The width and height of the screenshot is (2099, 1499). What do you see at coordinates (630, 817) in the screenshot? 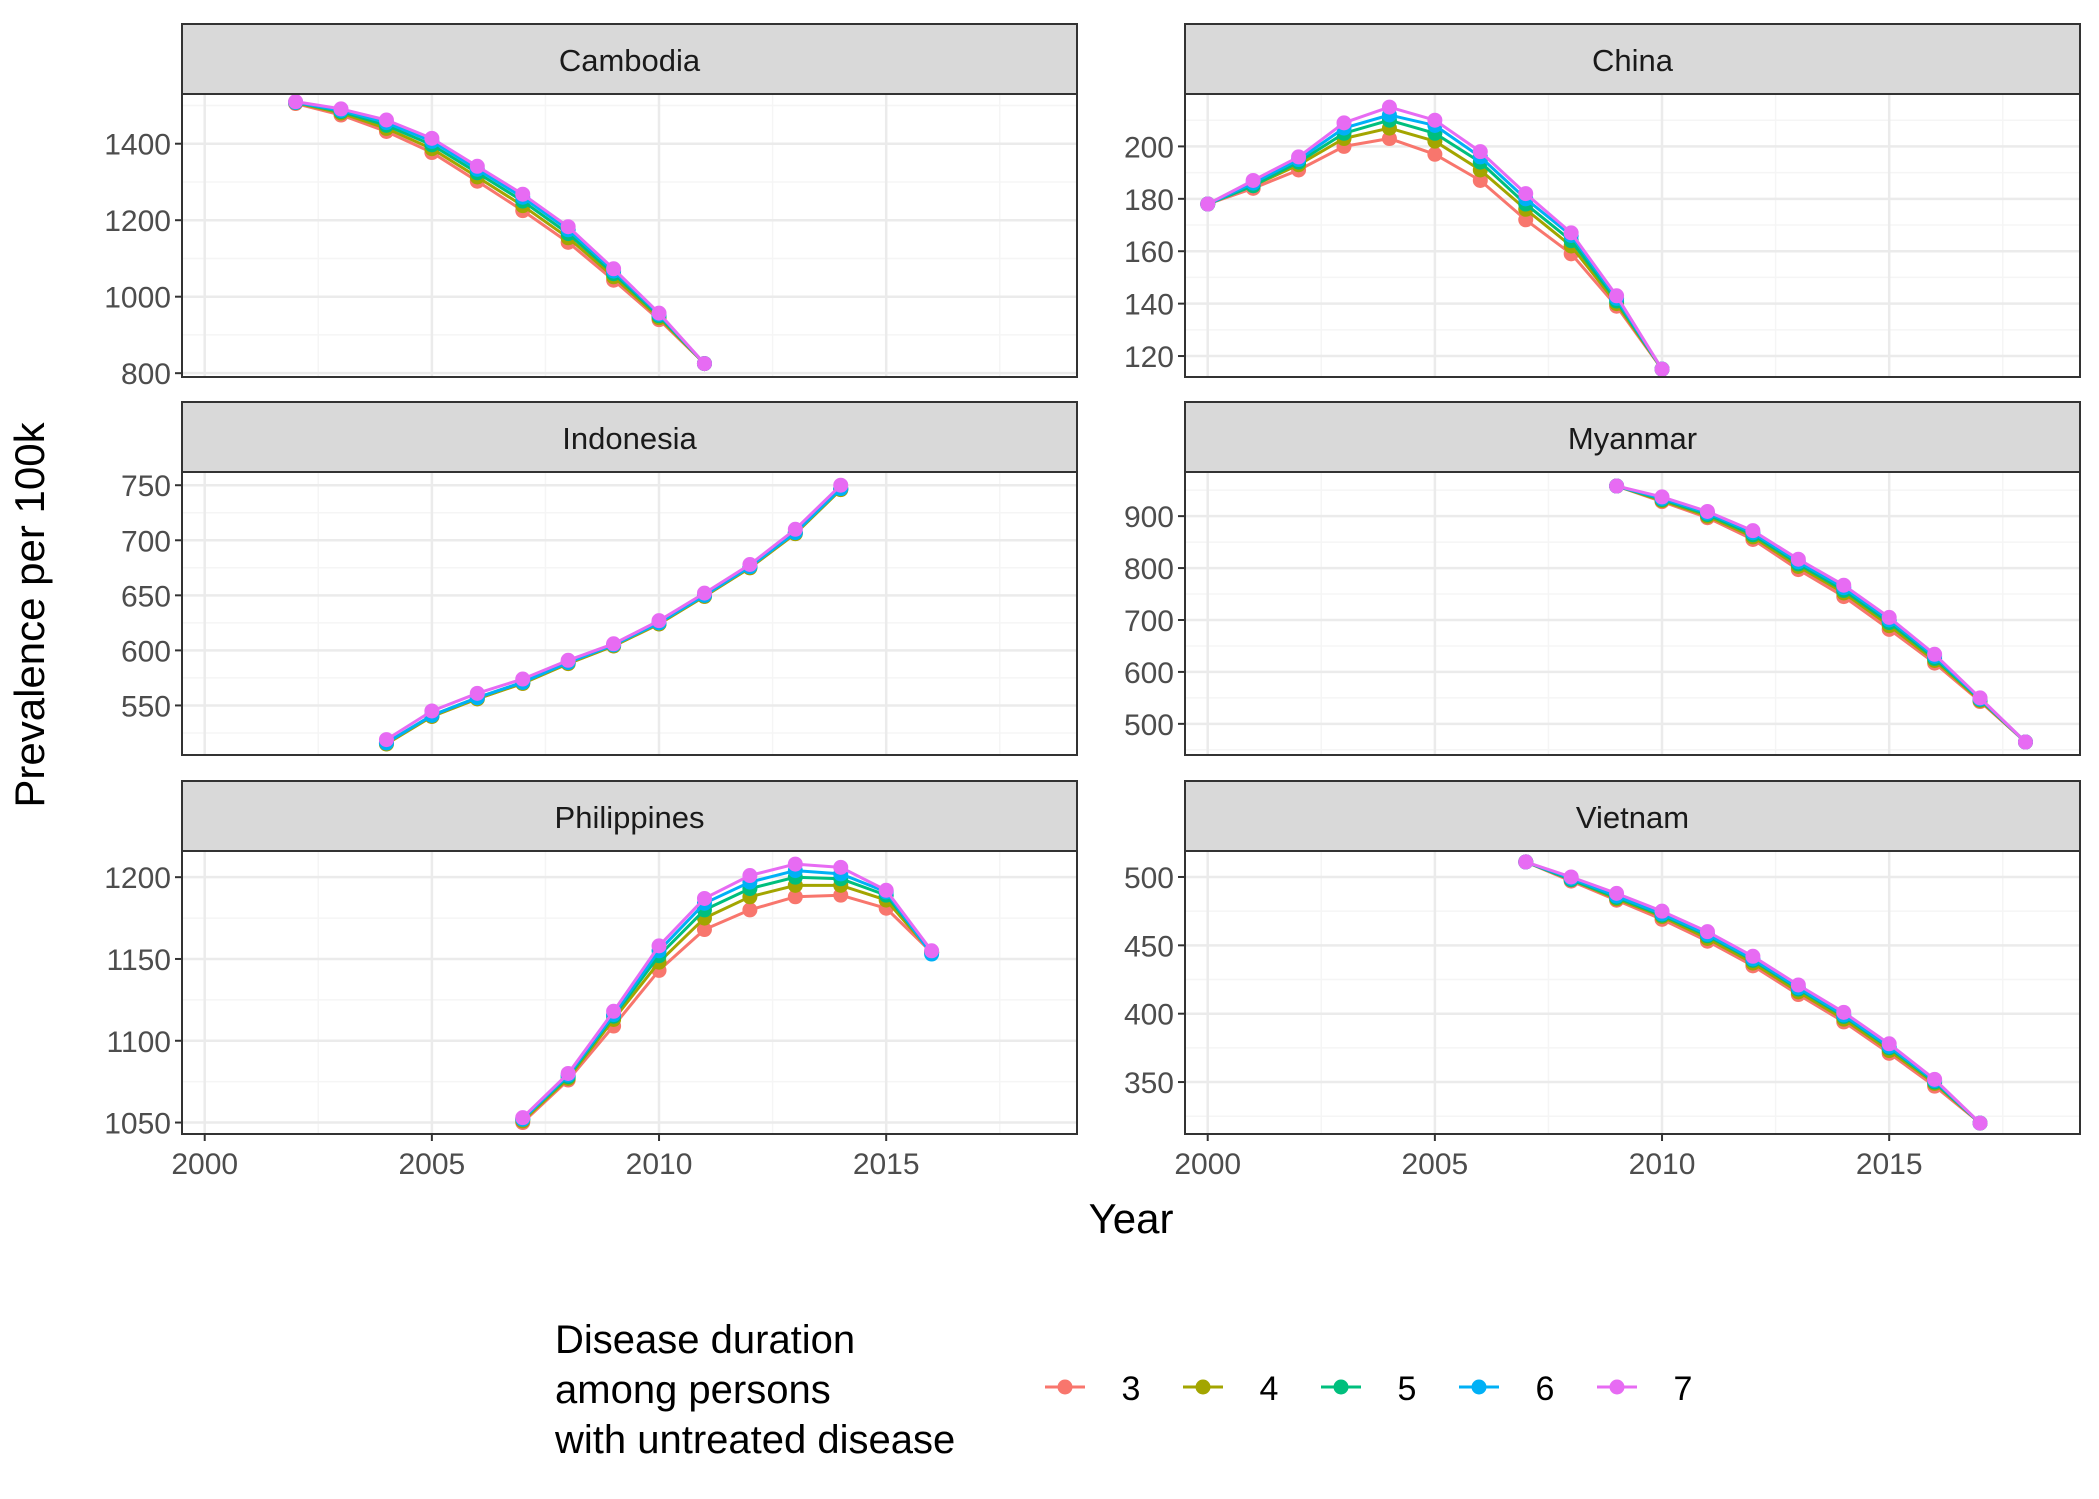
I see `facet-strip-label: Philippines` at bounding box center [630, 817].